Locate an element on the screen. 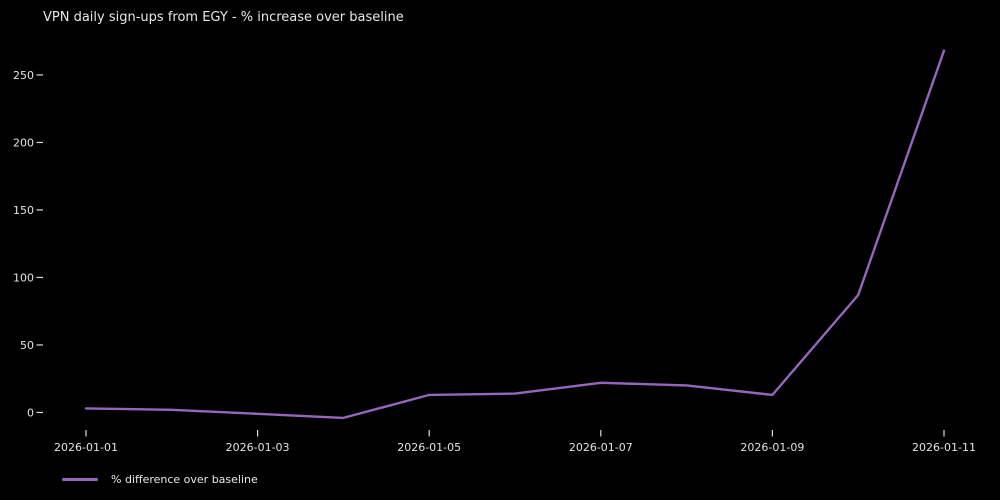  legend-line-swatch is located at coordinates (80, 479).